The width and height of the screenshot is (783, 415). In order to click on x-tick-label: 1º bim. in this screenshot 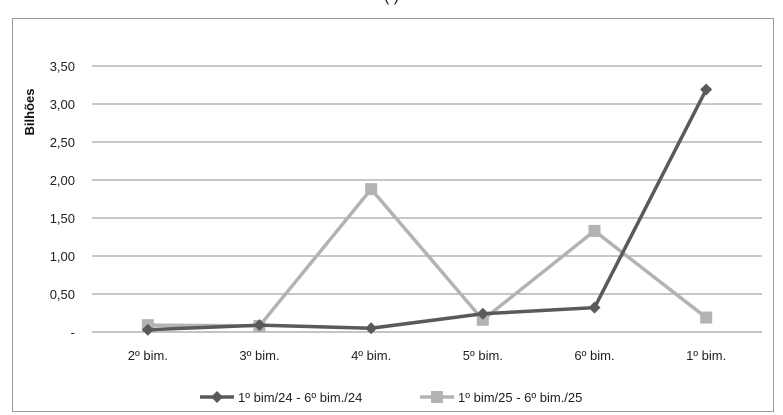, I will do `click(706, 355)`.